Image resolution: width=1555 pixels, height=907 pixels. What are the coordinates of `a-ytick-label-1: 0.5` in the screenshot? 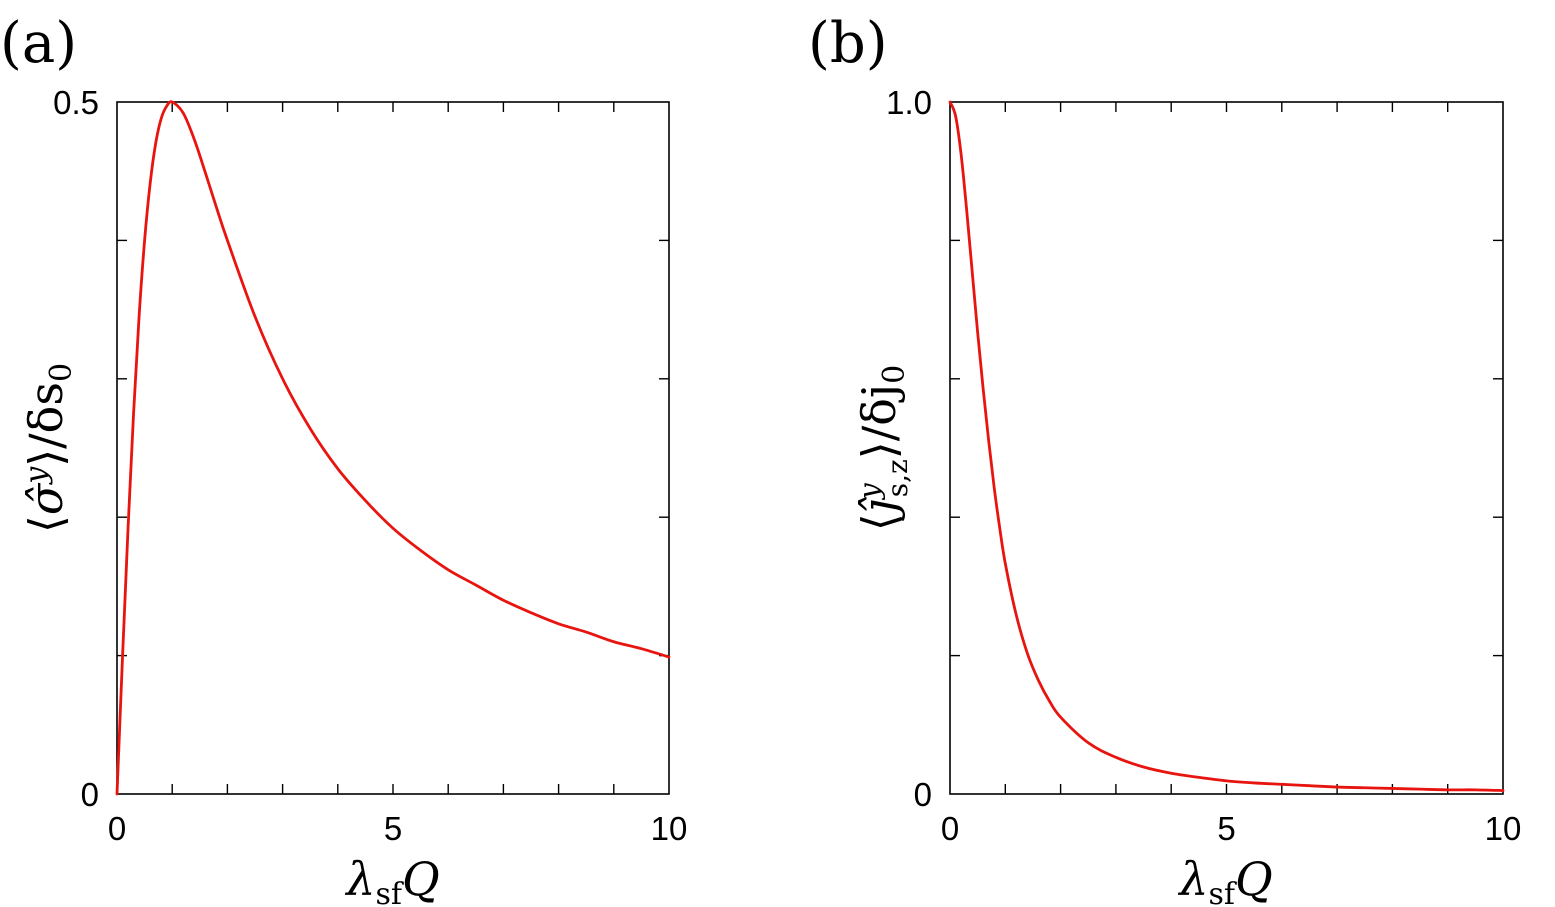 It's located at (76, 102).